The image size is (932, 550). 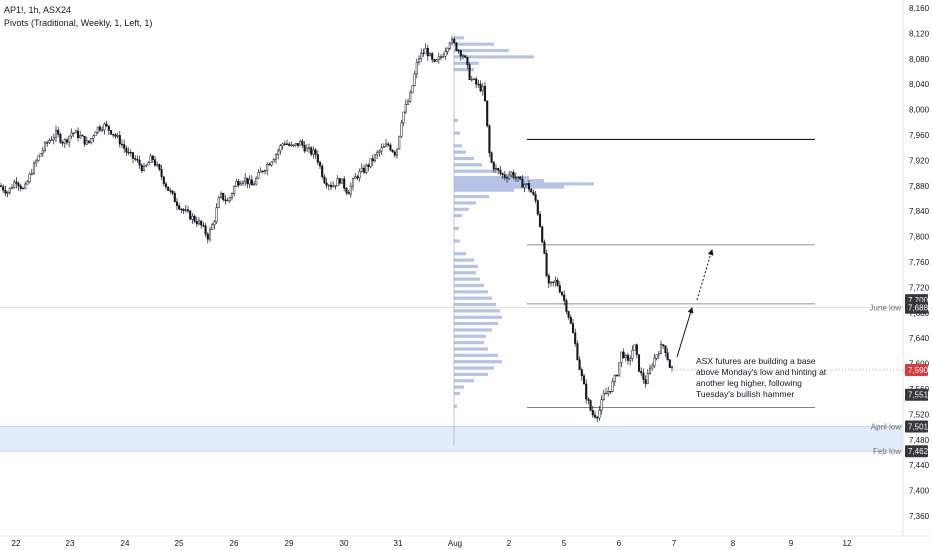 What do you see at coordinates (919, 59) in the screenshot?
I see `price-tick-label: 8,080` at bounding box center [919, 59].